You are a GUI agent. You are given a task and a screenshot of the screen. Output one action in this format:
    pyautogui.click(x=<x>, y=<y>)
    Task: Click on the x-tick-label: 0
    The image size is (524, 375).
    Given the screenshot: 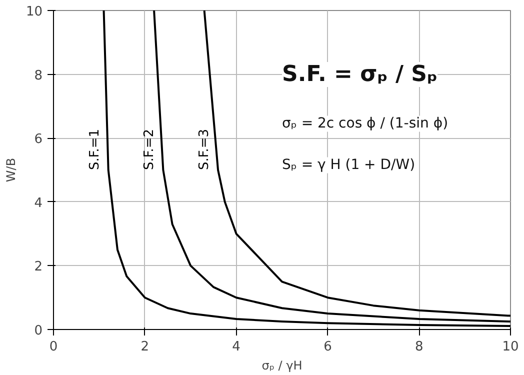 What is the action you would take?
    pyautogui.click(x=53, y=347)
    